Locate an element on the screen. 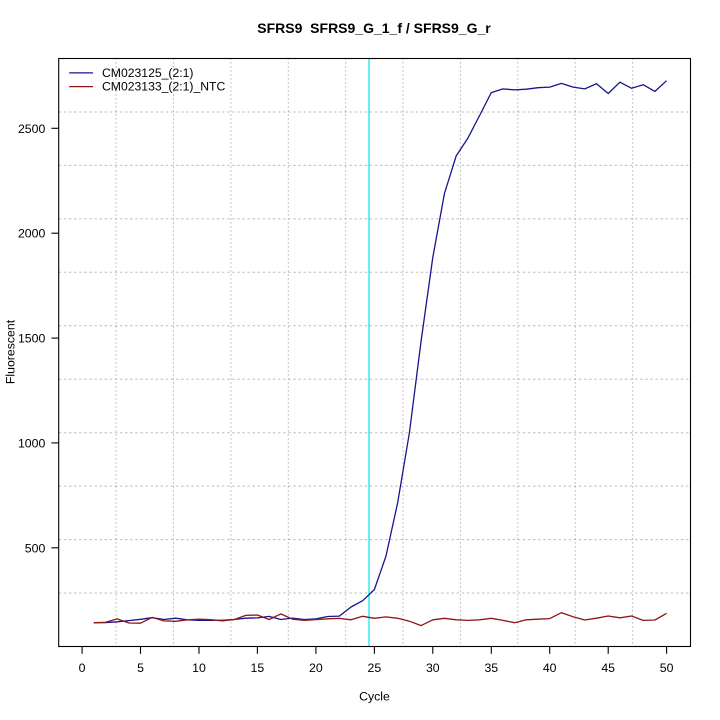 This screenshot has height=720, width=720. svg-text: 30 is located at coordinates (433, 668).